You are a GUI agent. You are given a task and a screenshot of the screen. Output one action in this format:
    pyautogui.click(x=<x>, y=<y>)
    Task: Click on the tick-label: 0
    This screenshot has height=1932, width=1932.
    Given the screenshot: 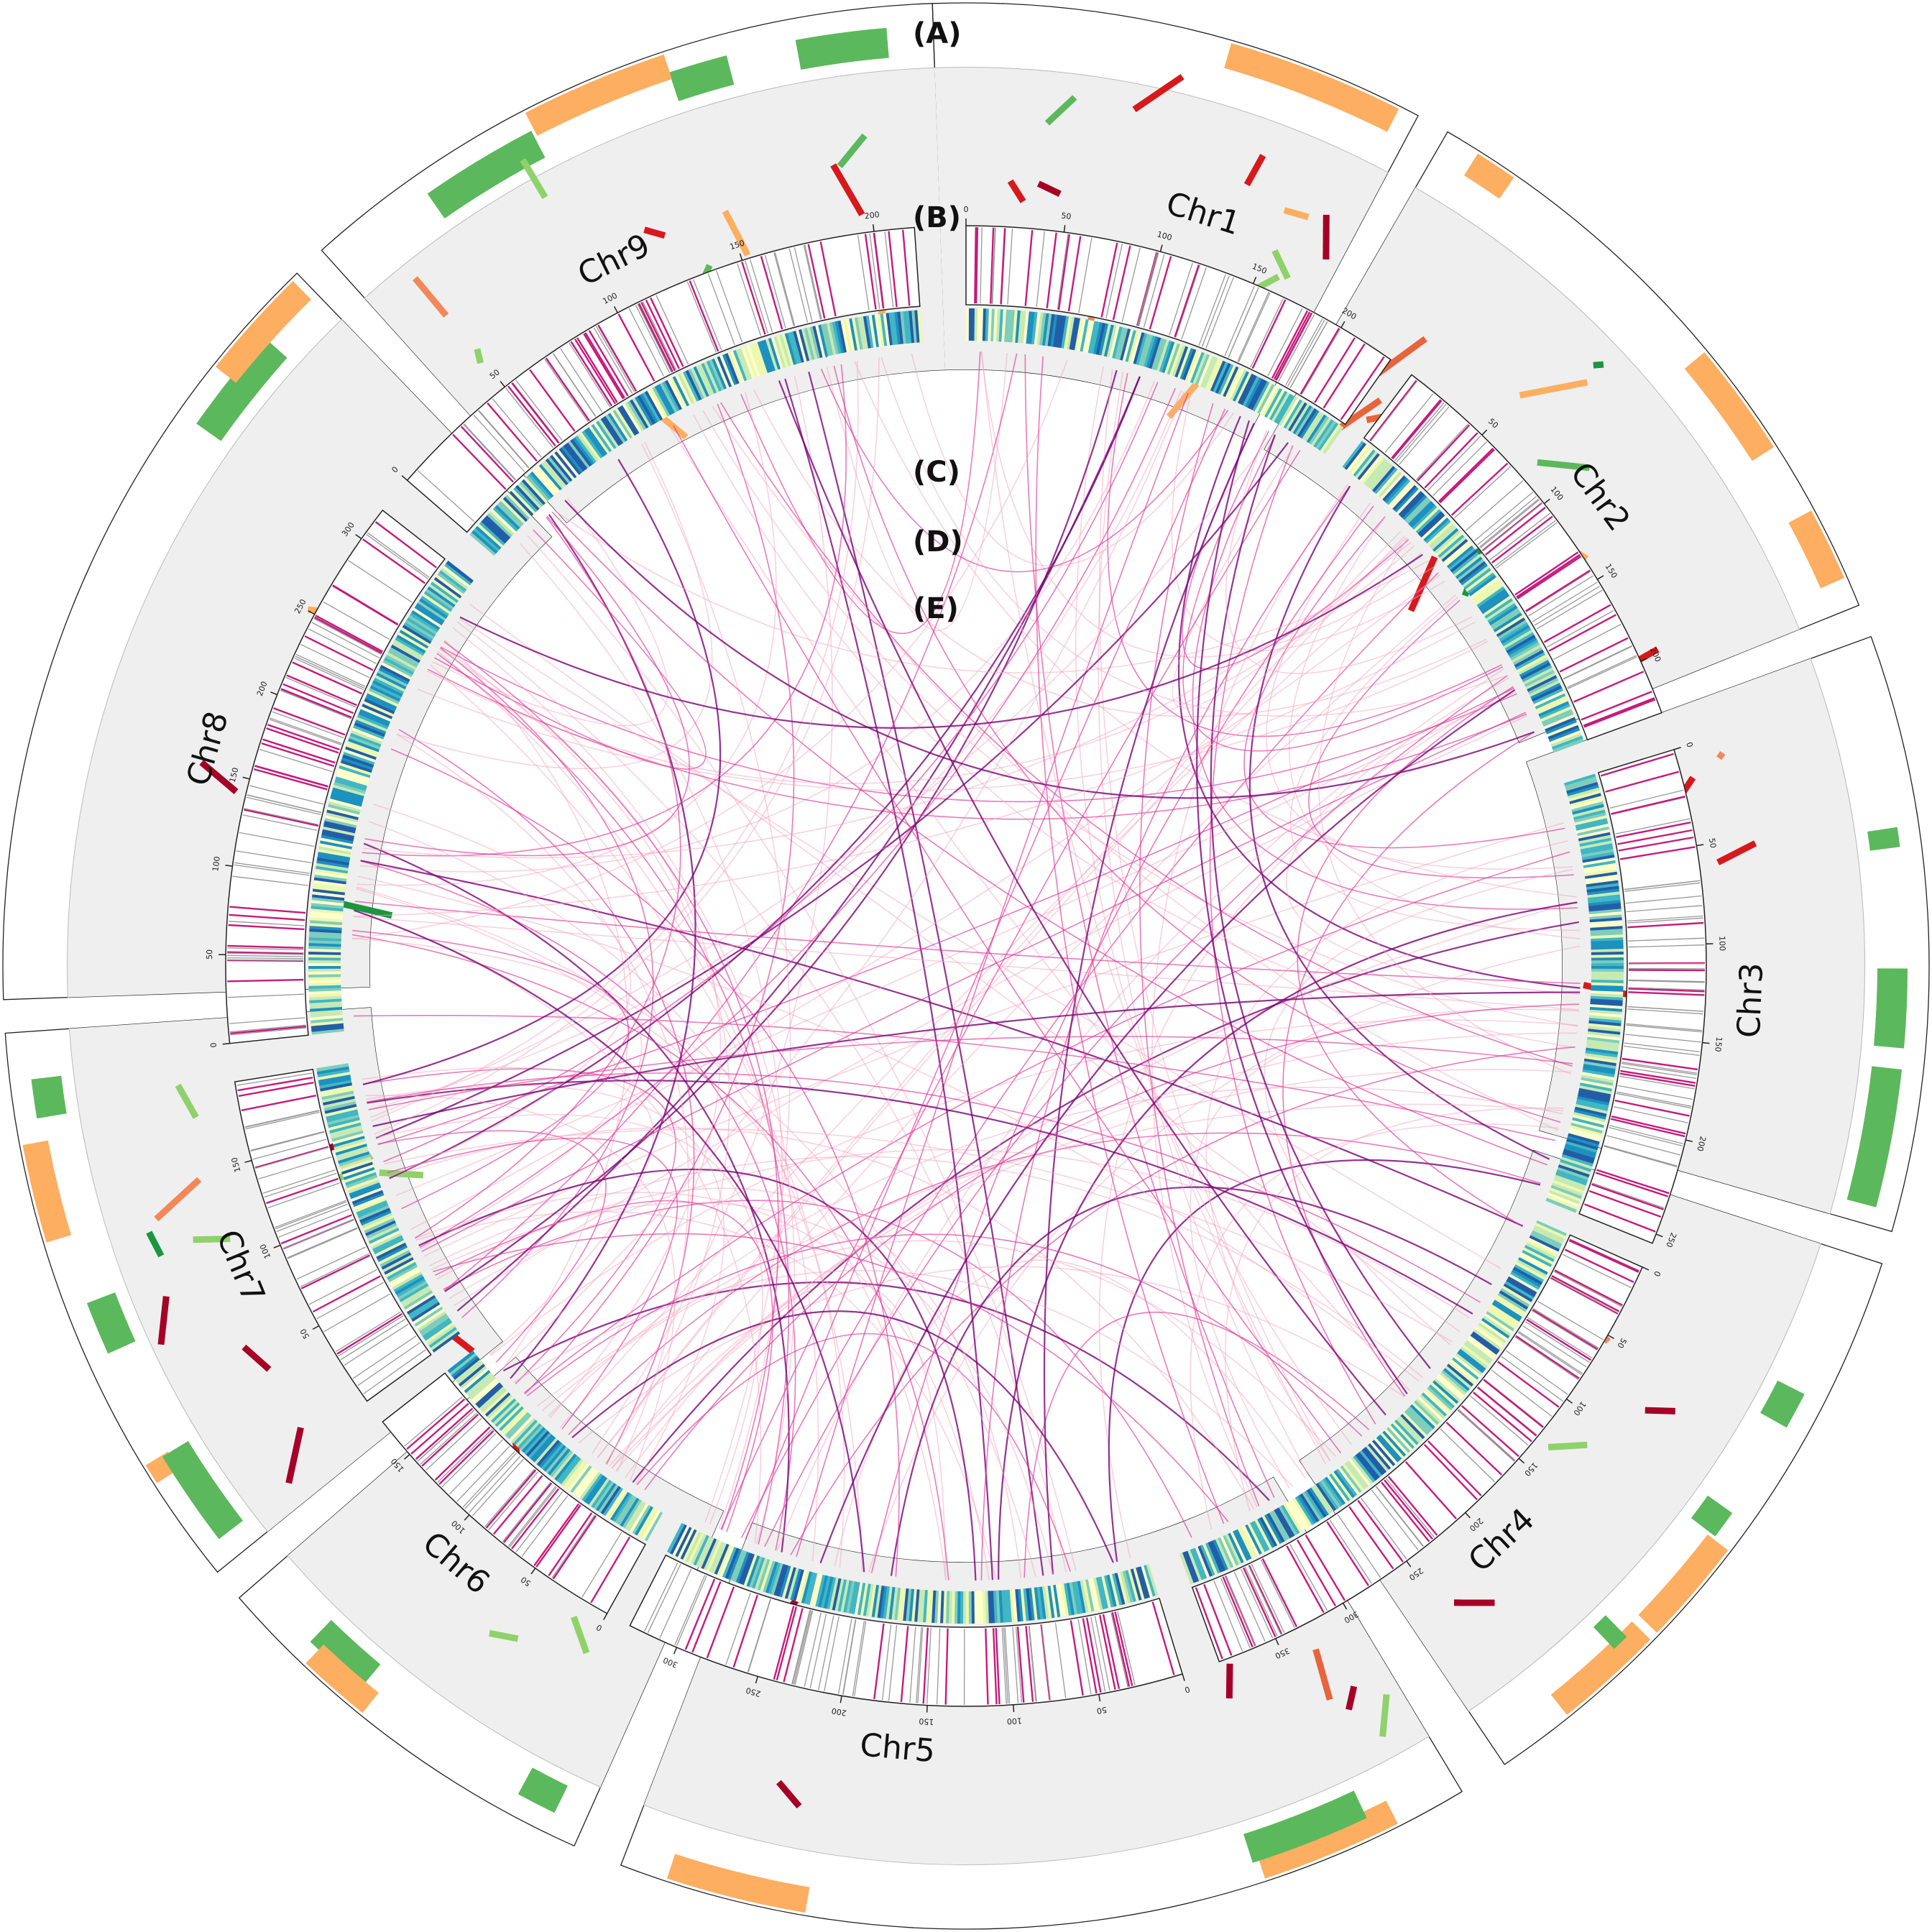 What is the action you would take?
    pyautogui.click(x=966, y=209)
    